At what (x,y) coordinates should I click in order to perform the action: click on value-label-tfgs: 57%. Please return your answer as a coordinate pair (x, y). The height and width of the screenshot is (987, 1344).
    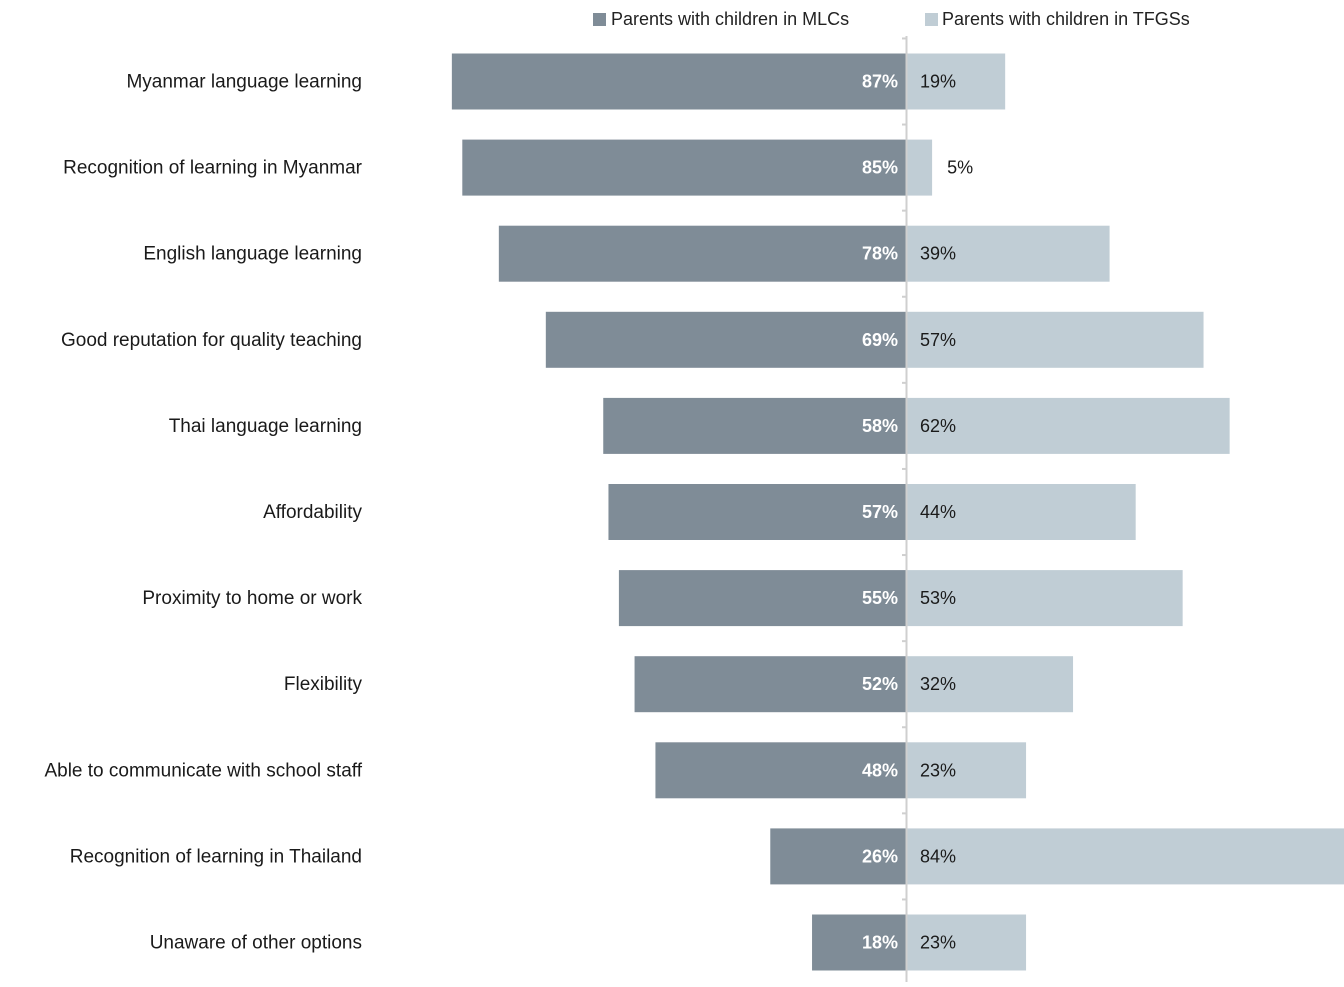
    Looking at the image, I should click on (938, 340).